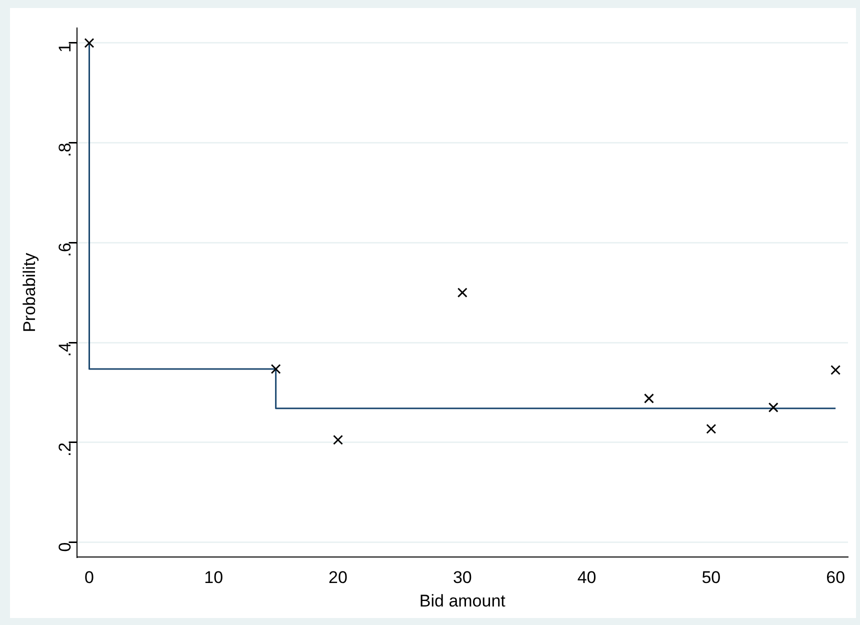 The width and height of the screenshot is (860, 625). Describe the element at coordinates (64, 349) in the screenshot. I see `y-tick-label: .4` at that location.